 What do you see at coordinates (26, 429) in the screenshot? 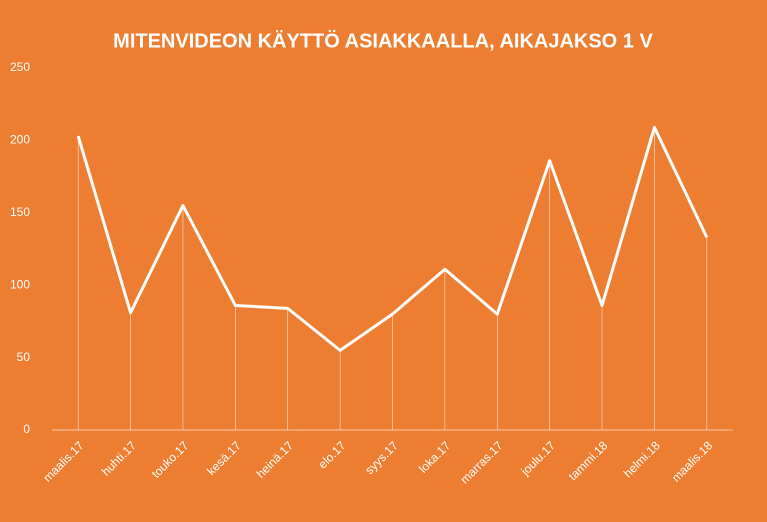
I see `y-tick-label: 0` at bounding box center [26, 429].